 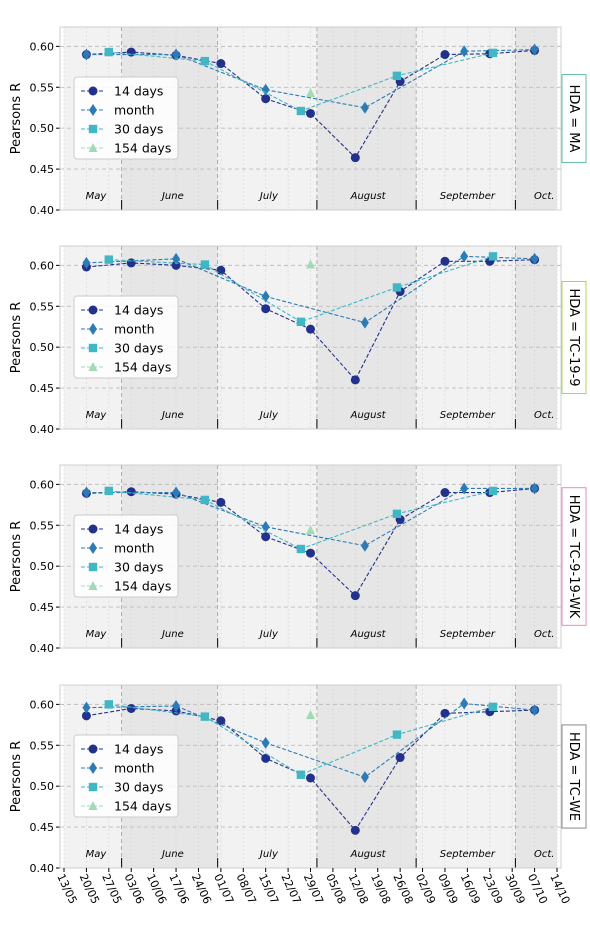 What do you see at coordinates (313, 889) in the screenshot?
I see `x-tick-label: 29/07` at bounding box center [313, 889].